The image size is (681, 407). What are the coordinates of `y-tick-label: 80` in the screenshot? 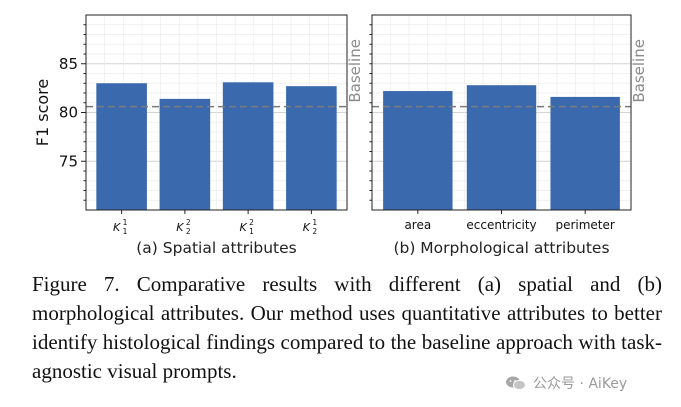 It's located at (68, 113).